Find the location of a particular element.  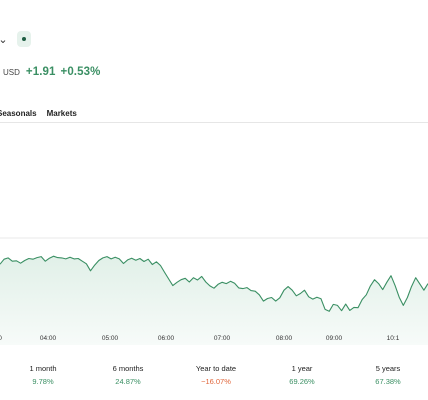

x-tick-label: 09:00 is located at coordinates (334, 338).